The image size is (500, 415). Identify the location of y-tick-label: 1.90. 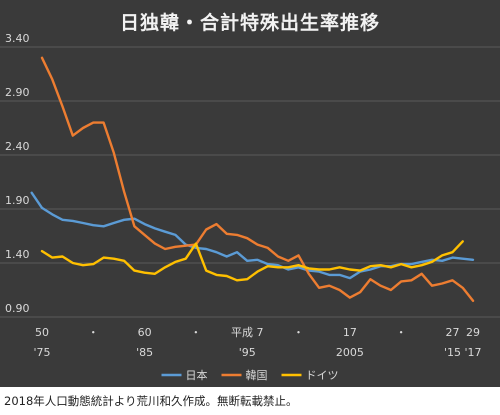
(17, 200).